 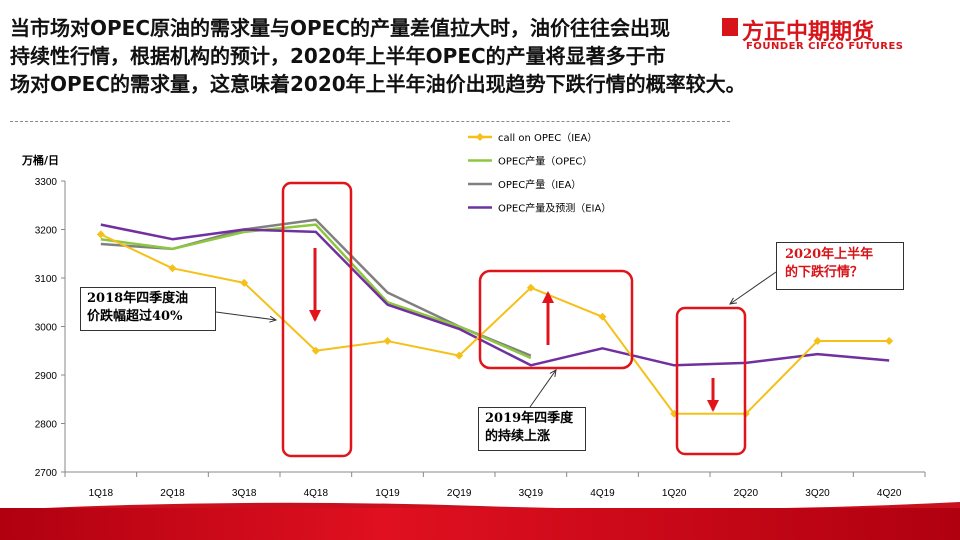 I want to click on x-tick-label: 3Q20, so click(x=817, y=493).